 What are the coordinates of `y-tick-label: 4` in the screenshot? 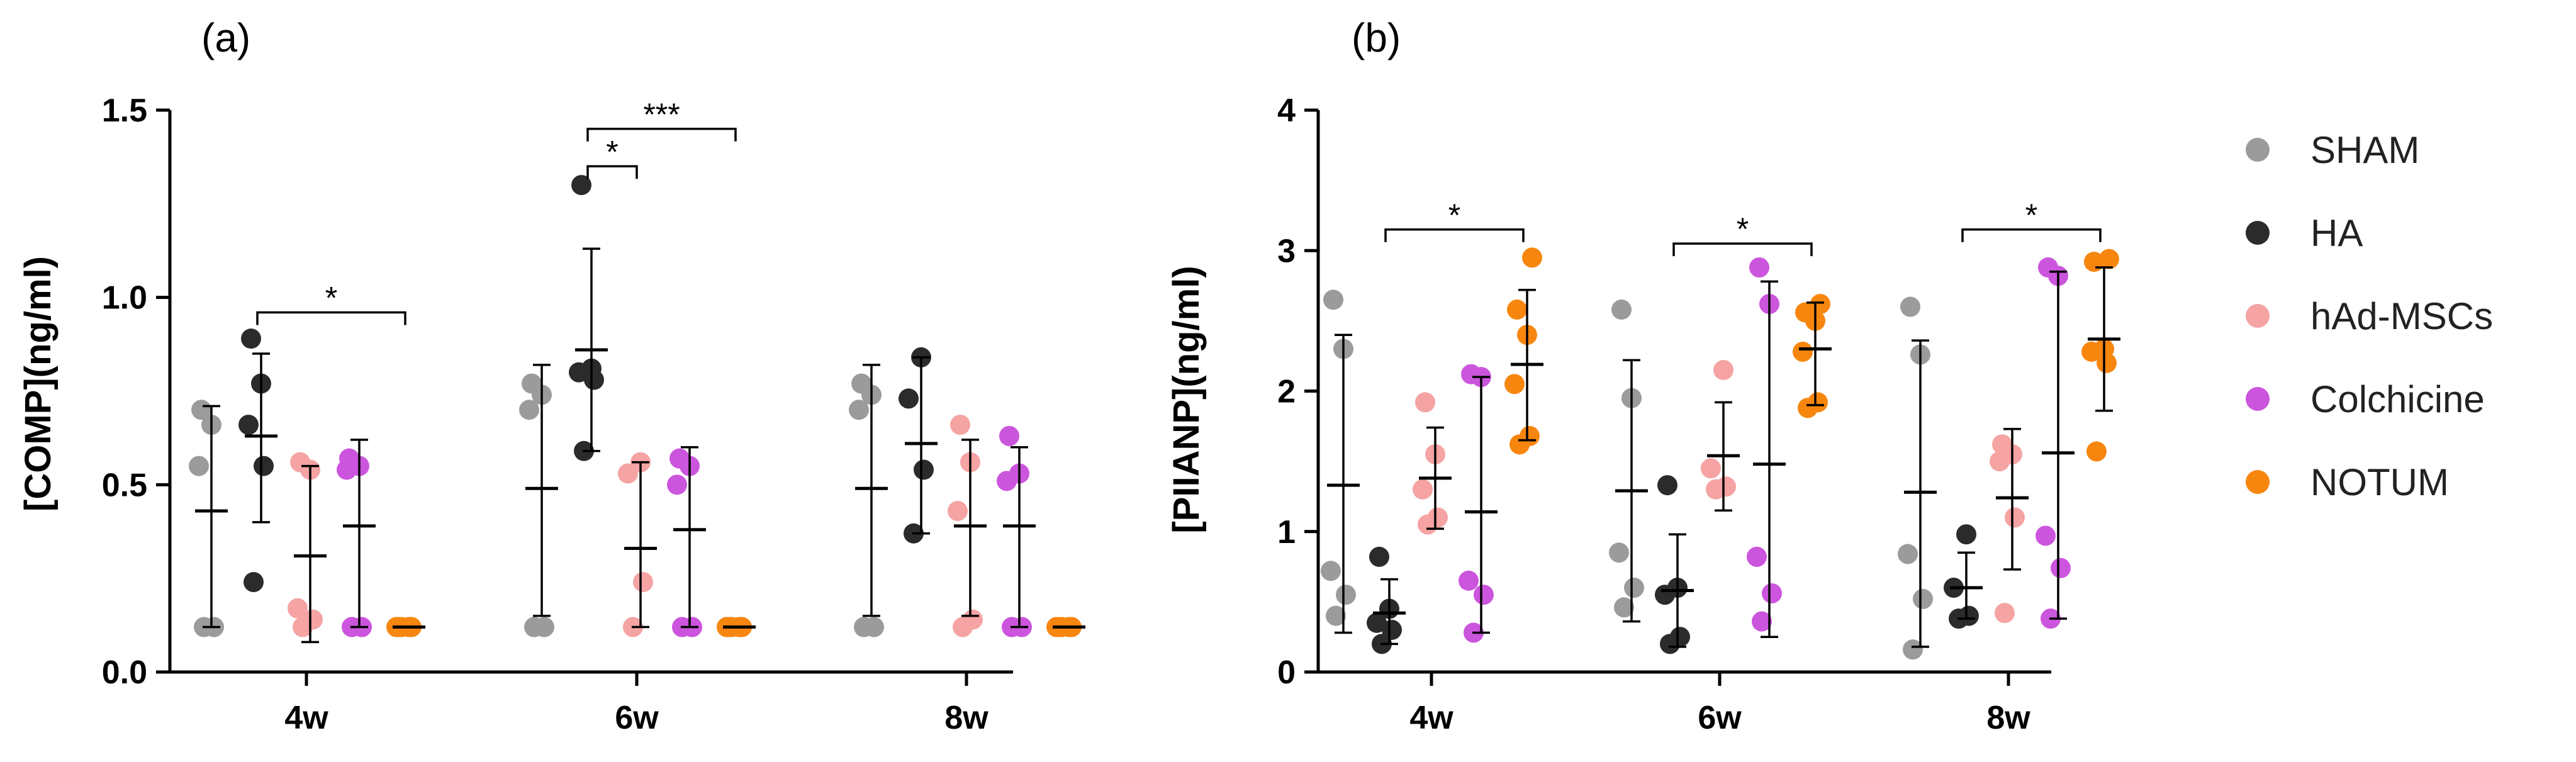 It's located at (1286, 111).